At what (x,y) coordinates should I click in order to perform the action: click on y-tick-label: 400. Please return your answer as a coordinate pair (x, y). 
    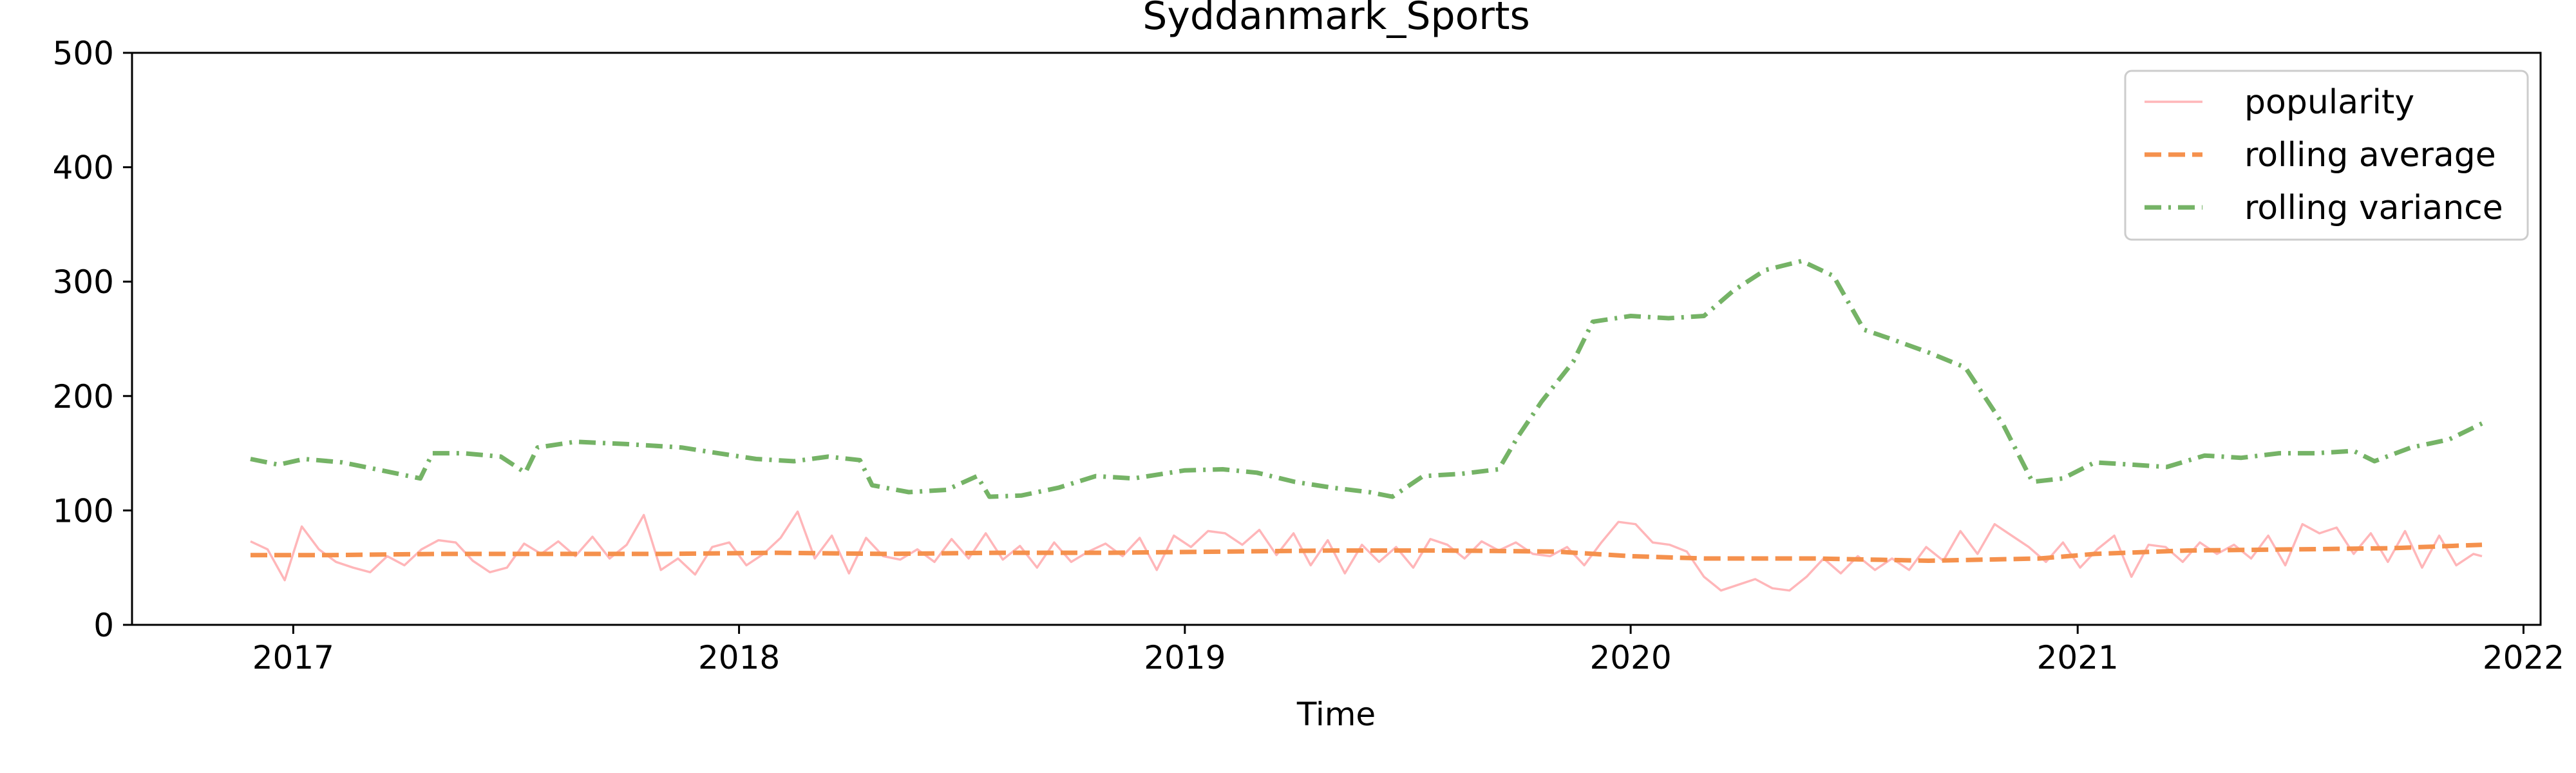
    Looking at the image, I should click on (83, 168).